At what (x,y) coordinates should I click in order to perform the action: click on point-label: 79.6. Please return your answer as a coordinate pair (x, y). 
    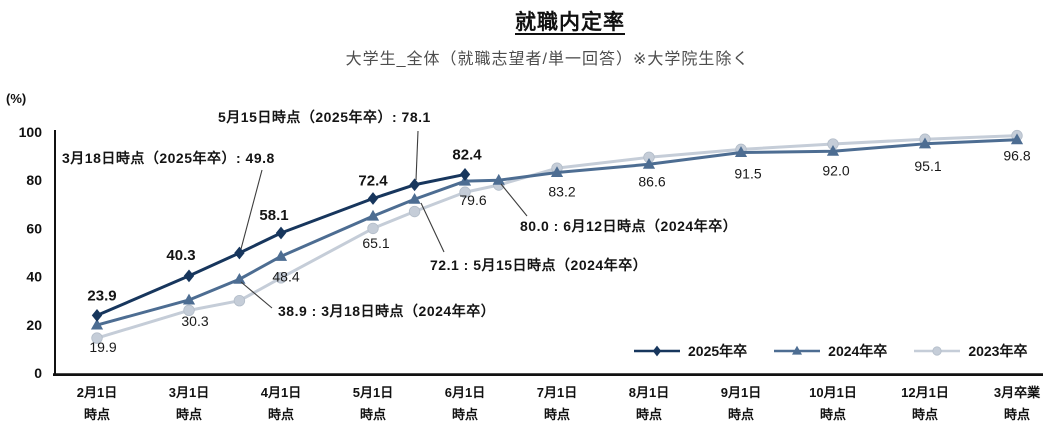
    Looking at the image, I should click on (472, 200).